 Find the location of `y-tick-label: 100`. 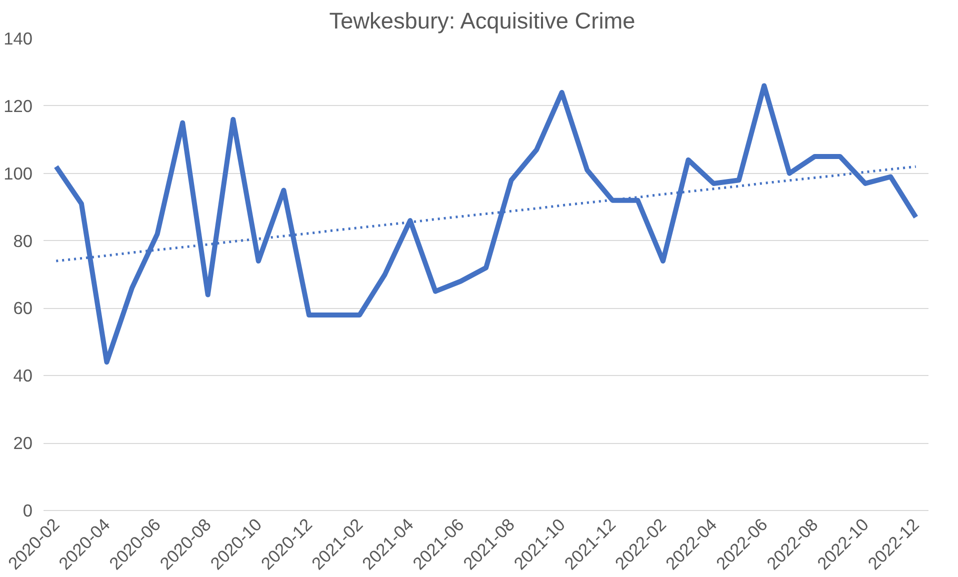

y-tick-label: 100 is located at coordinates (18, 173).